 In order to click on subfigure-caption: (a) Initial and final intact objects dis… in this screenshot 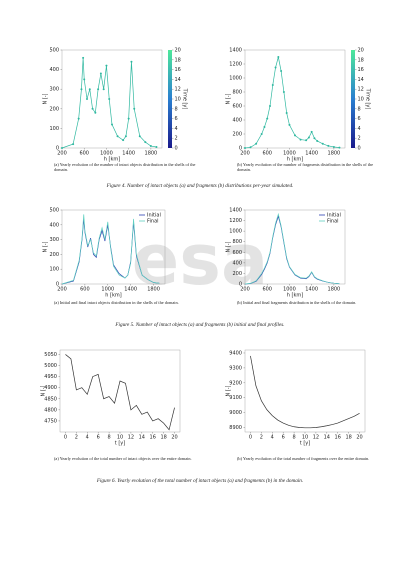, I will do `click(116, 302)`.